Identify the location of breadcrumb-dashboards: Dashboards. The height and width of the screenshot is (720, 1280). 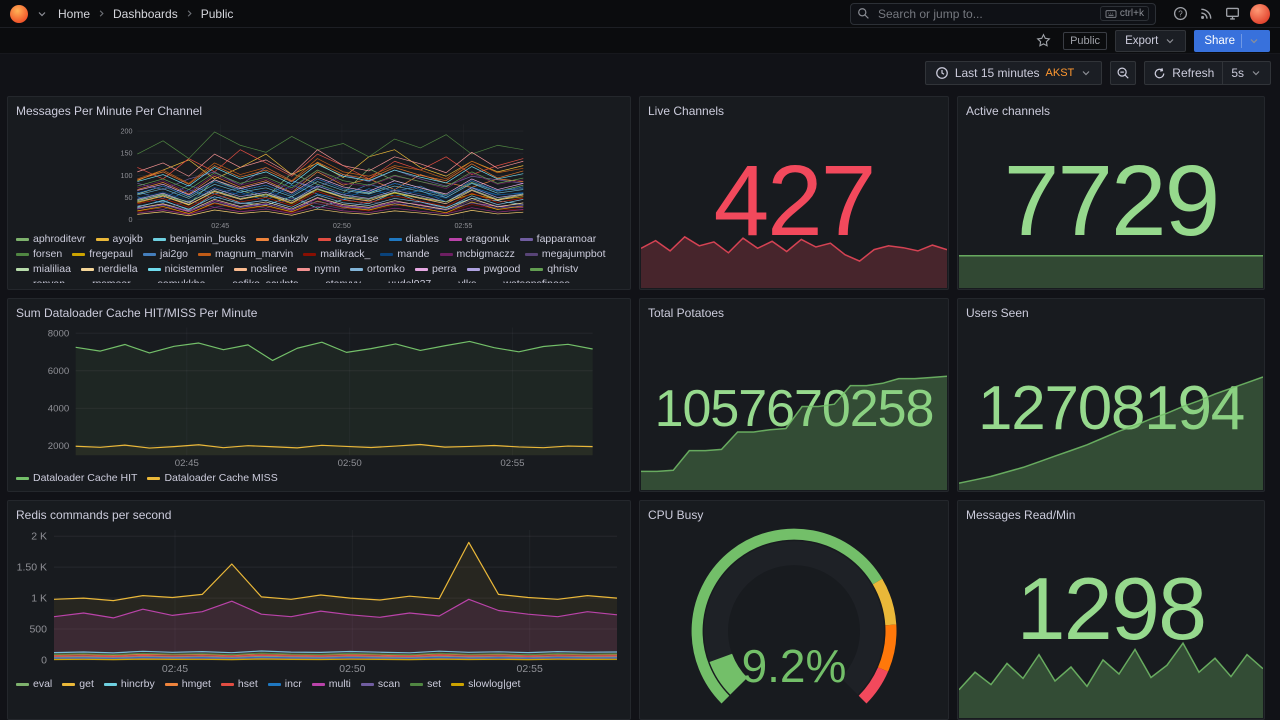
(145, 13).